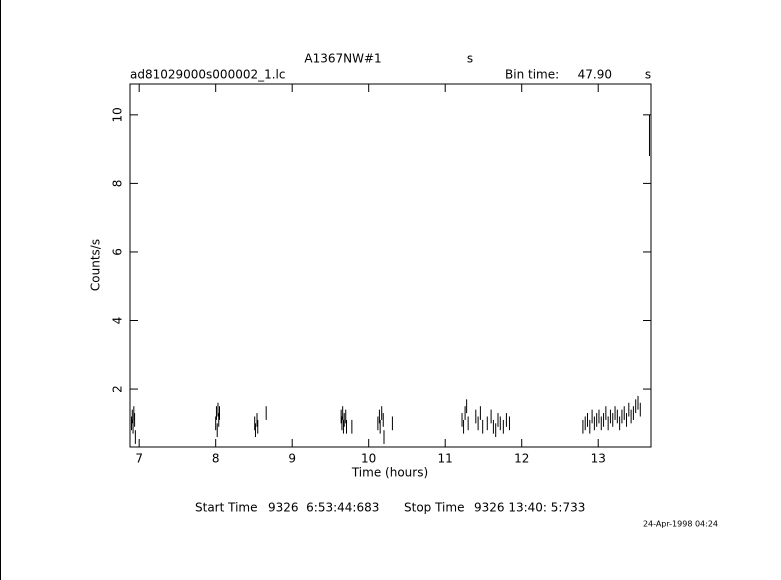 This screenshot has width=781, height=580. I want to click on x-tick-label: 10, so click(368, 459).